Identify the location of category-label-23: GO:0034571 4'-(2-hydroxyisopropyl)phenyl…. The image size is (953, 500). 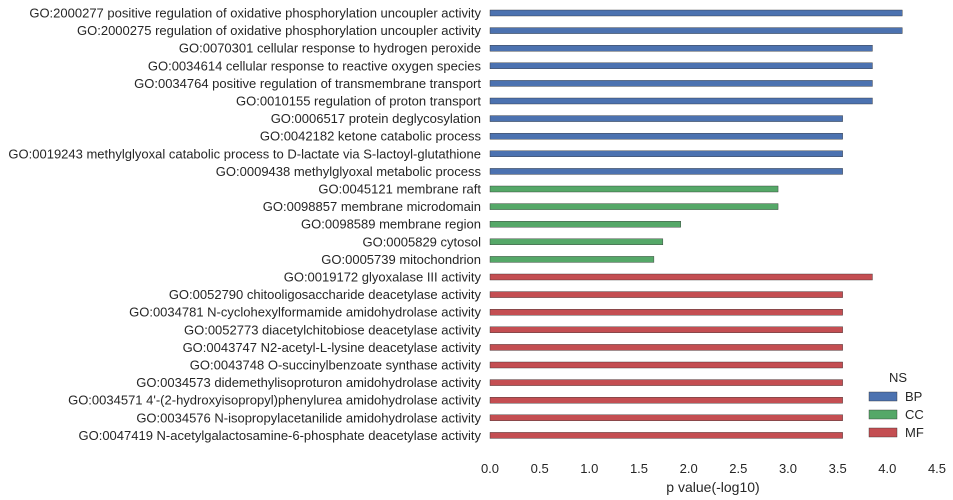
(274, 400).